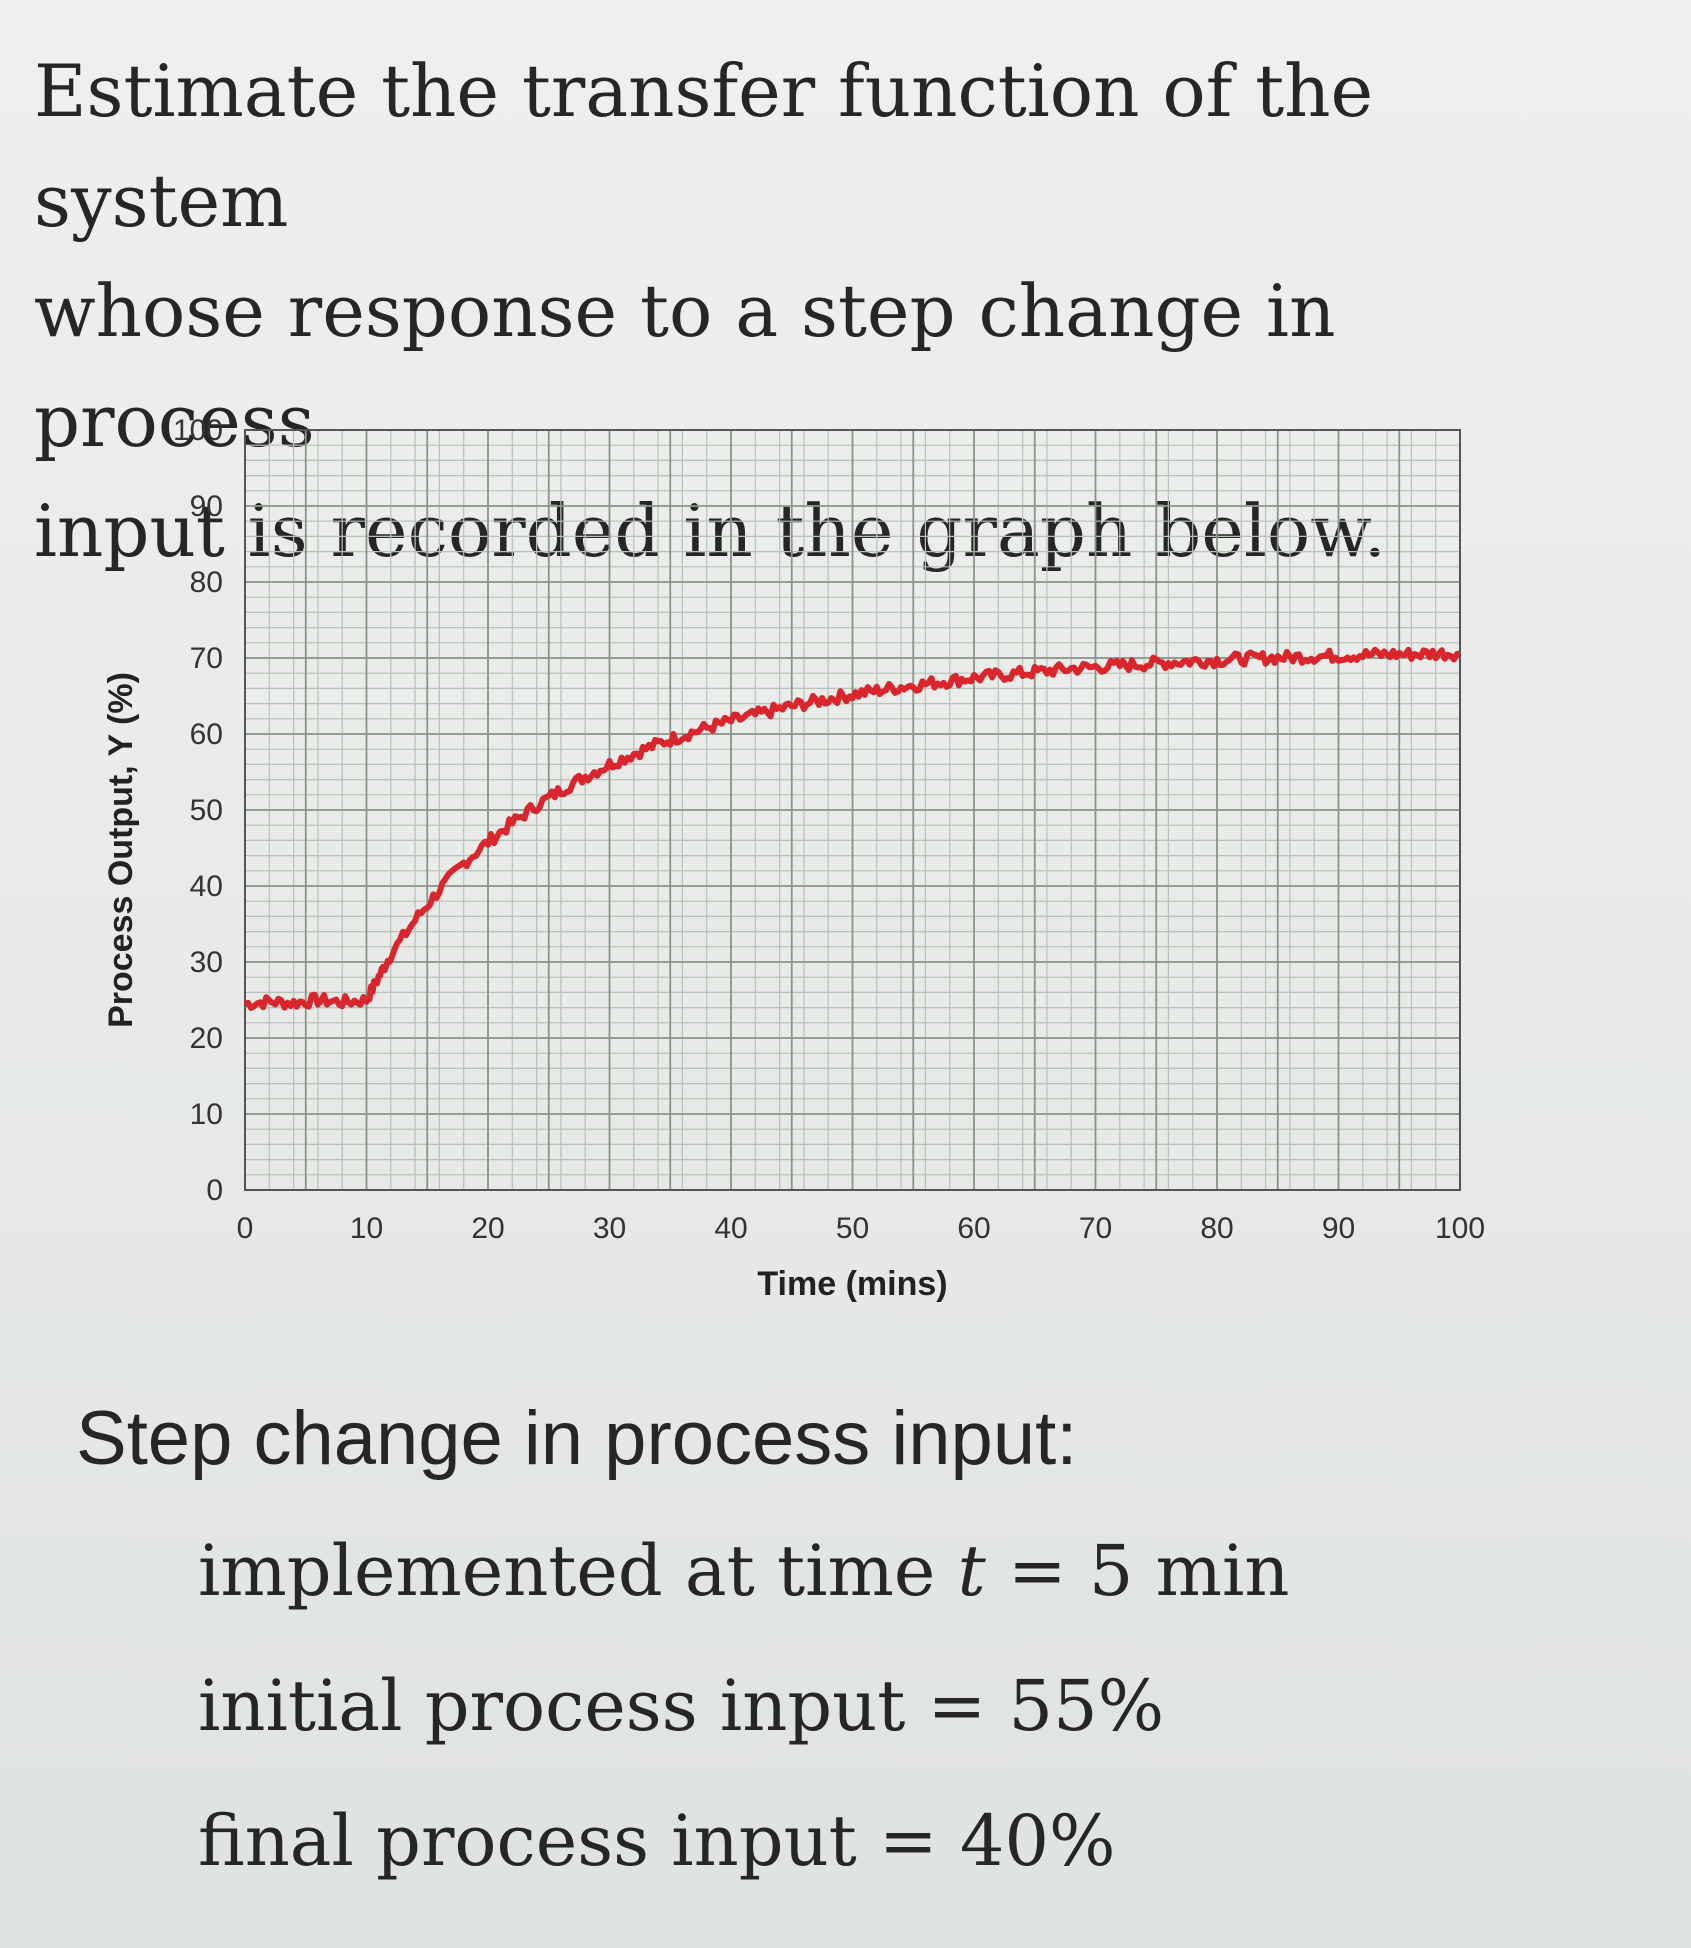 The width and height of the screenshot is (1691, 1948). I want to click on x-tick-label: 60, so click(973, 1228).